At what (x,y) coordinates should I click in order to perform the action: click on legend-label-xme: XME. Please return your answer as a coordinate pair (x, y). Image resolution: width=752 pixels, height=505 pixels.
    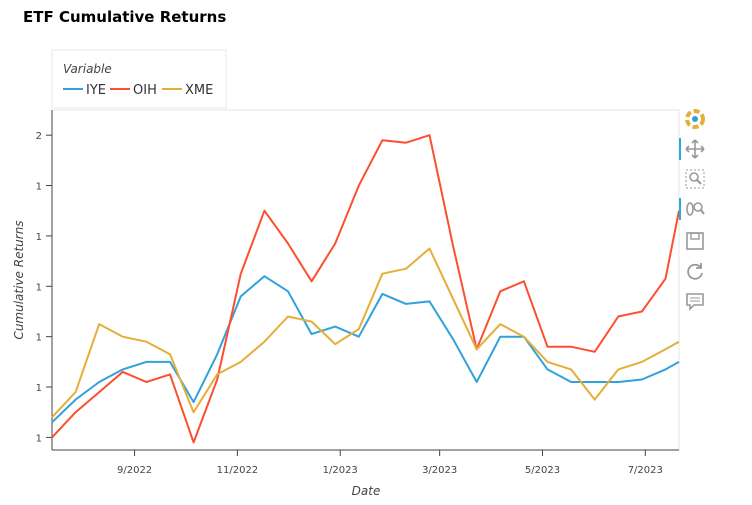
    Looking at the image, I should click on (199, 90).